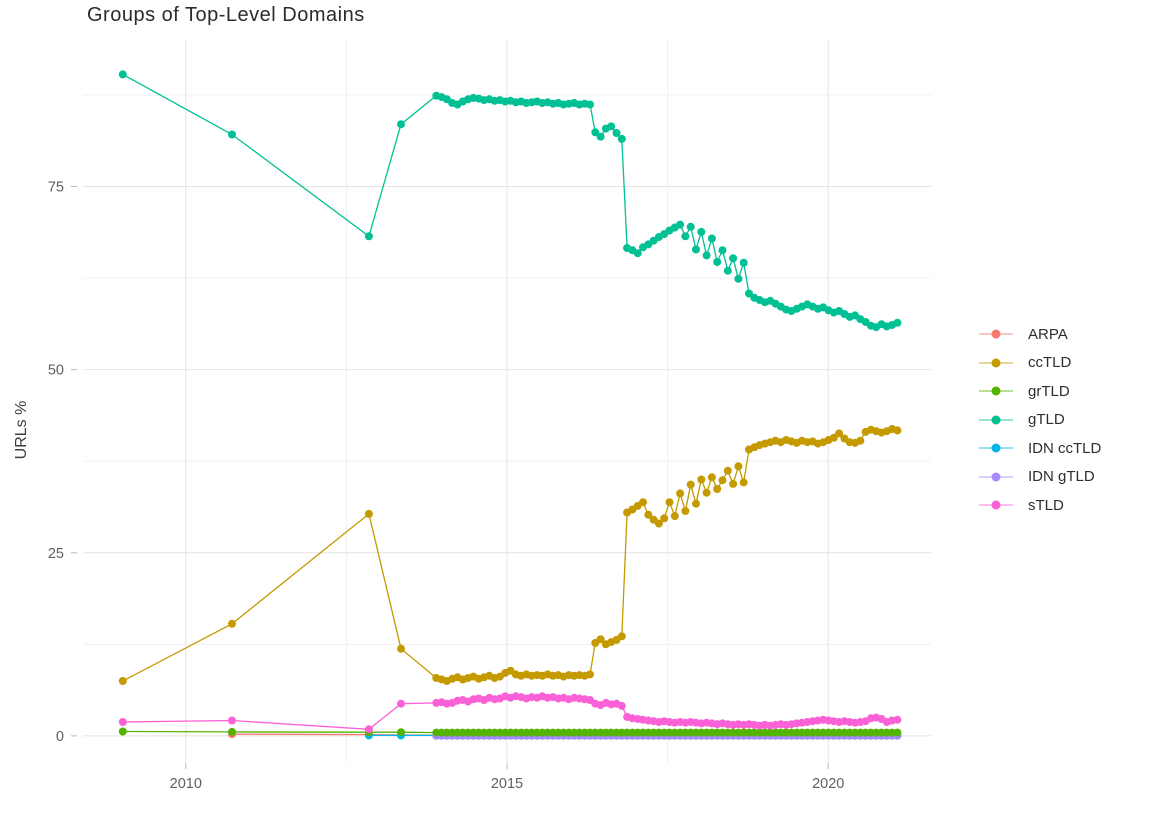  Describe the element at coordinates (60, 737) in the screenshot. I see `y-tick-label: 0` at that location.